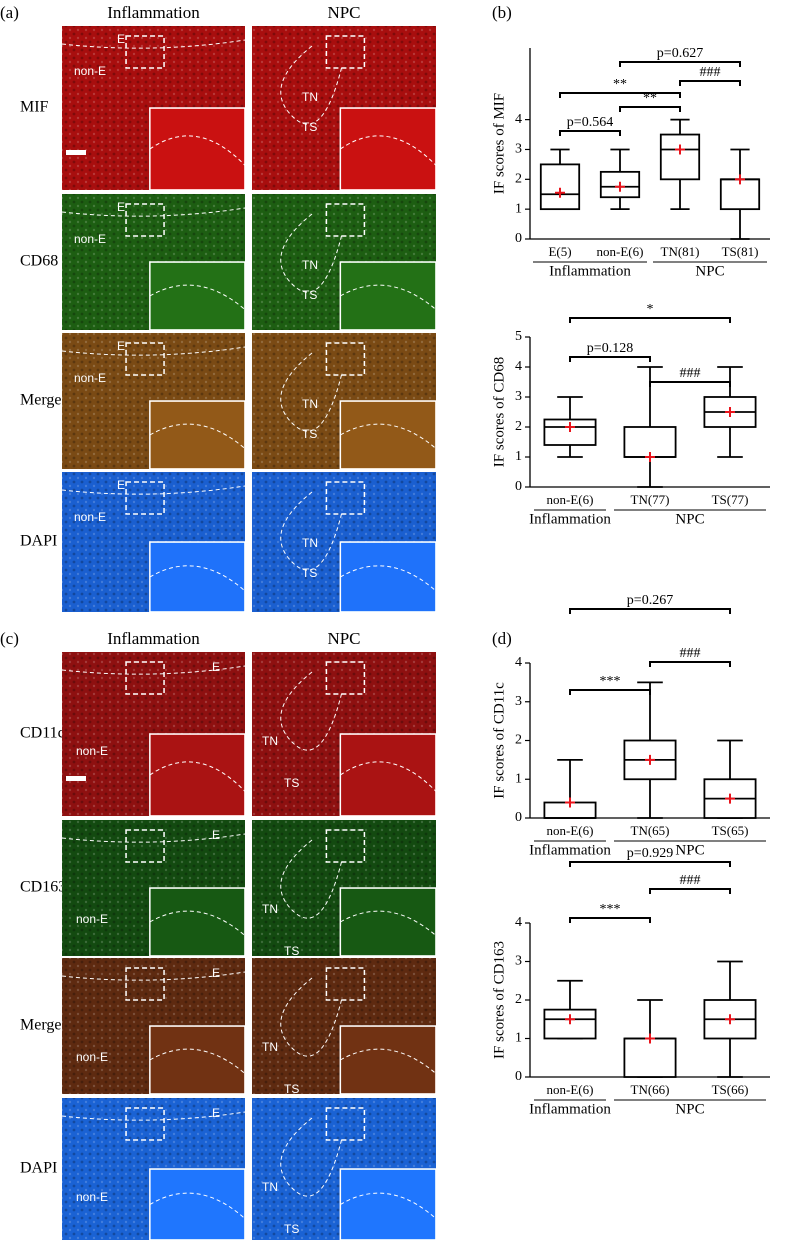 The image size is (792, 1241). What do you see at coordinates (499, 412) in the screenshot?
I see `y-axis-label: IF scores of CD68` at bounding box center [499, 412].